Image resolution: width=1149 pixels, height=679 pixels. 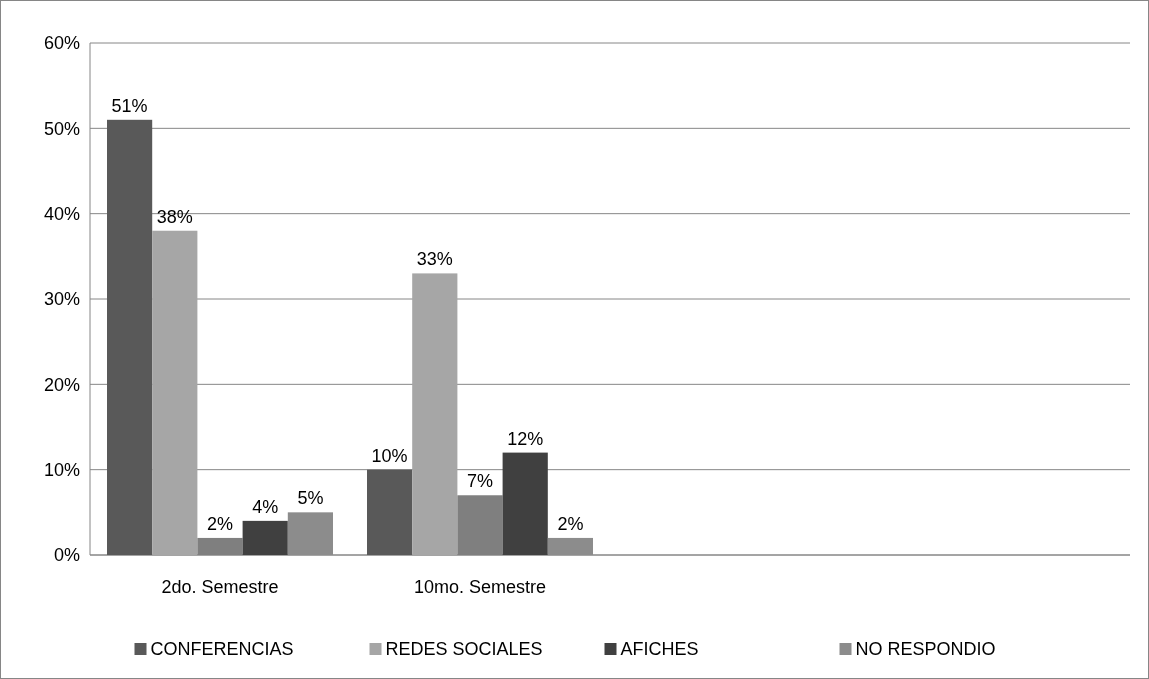 What do you see at coordinates (66, 555) in the screenshot?
I see `y-tick-label: 0%` at bounding box center [66, 555].